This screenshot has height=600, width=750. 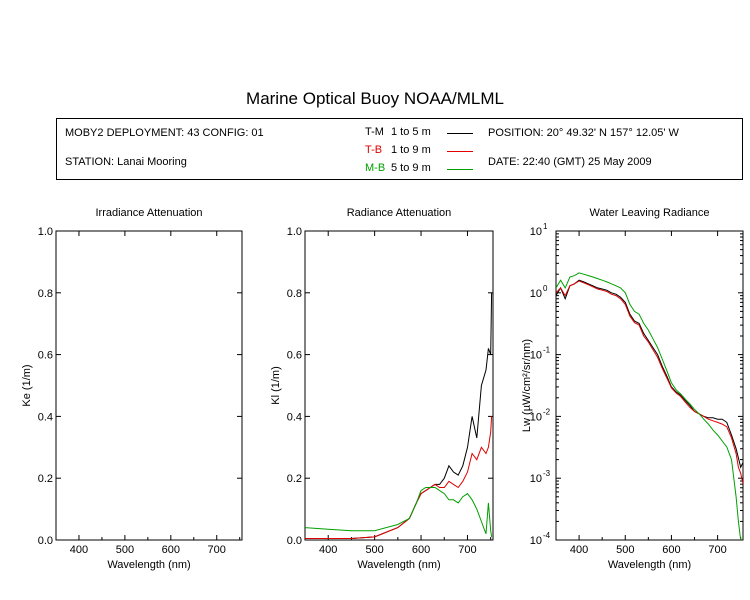 I want to click on legend-range-mb: 5 to 9 m, so click(x=411, y=168).